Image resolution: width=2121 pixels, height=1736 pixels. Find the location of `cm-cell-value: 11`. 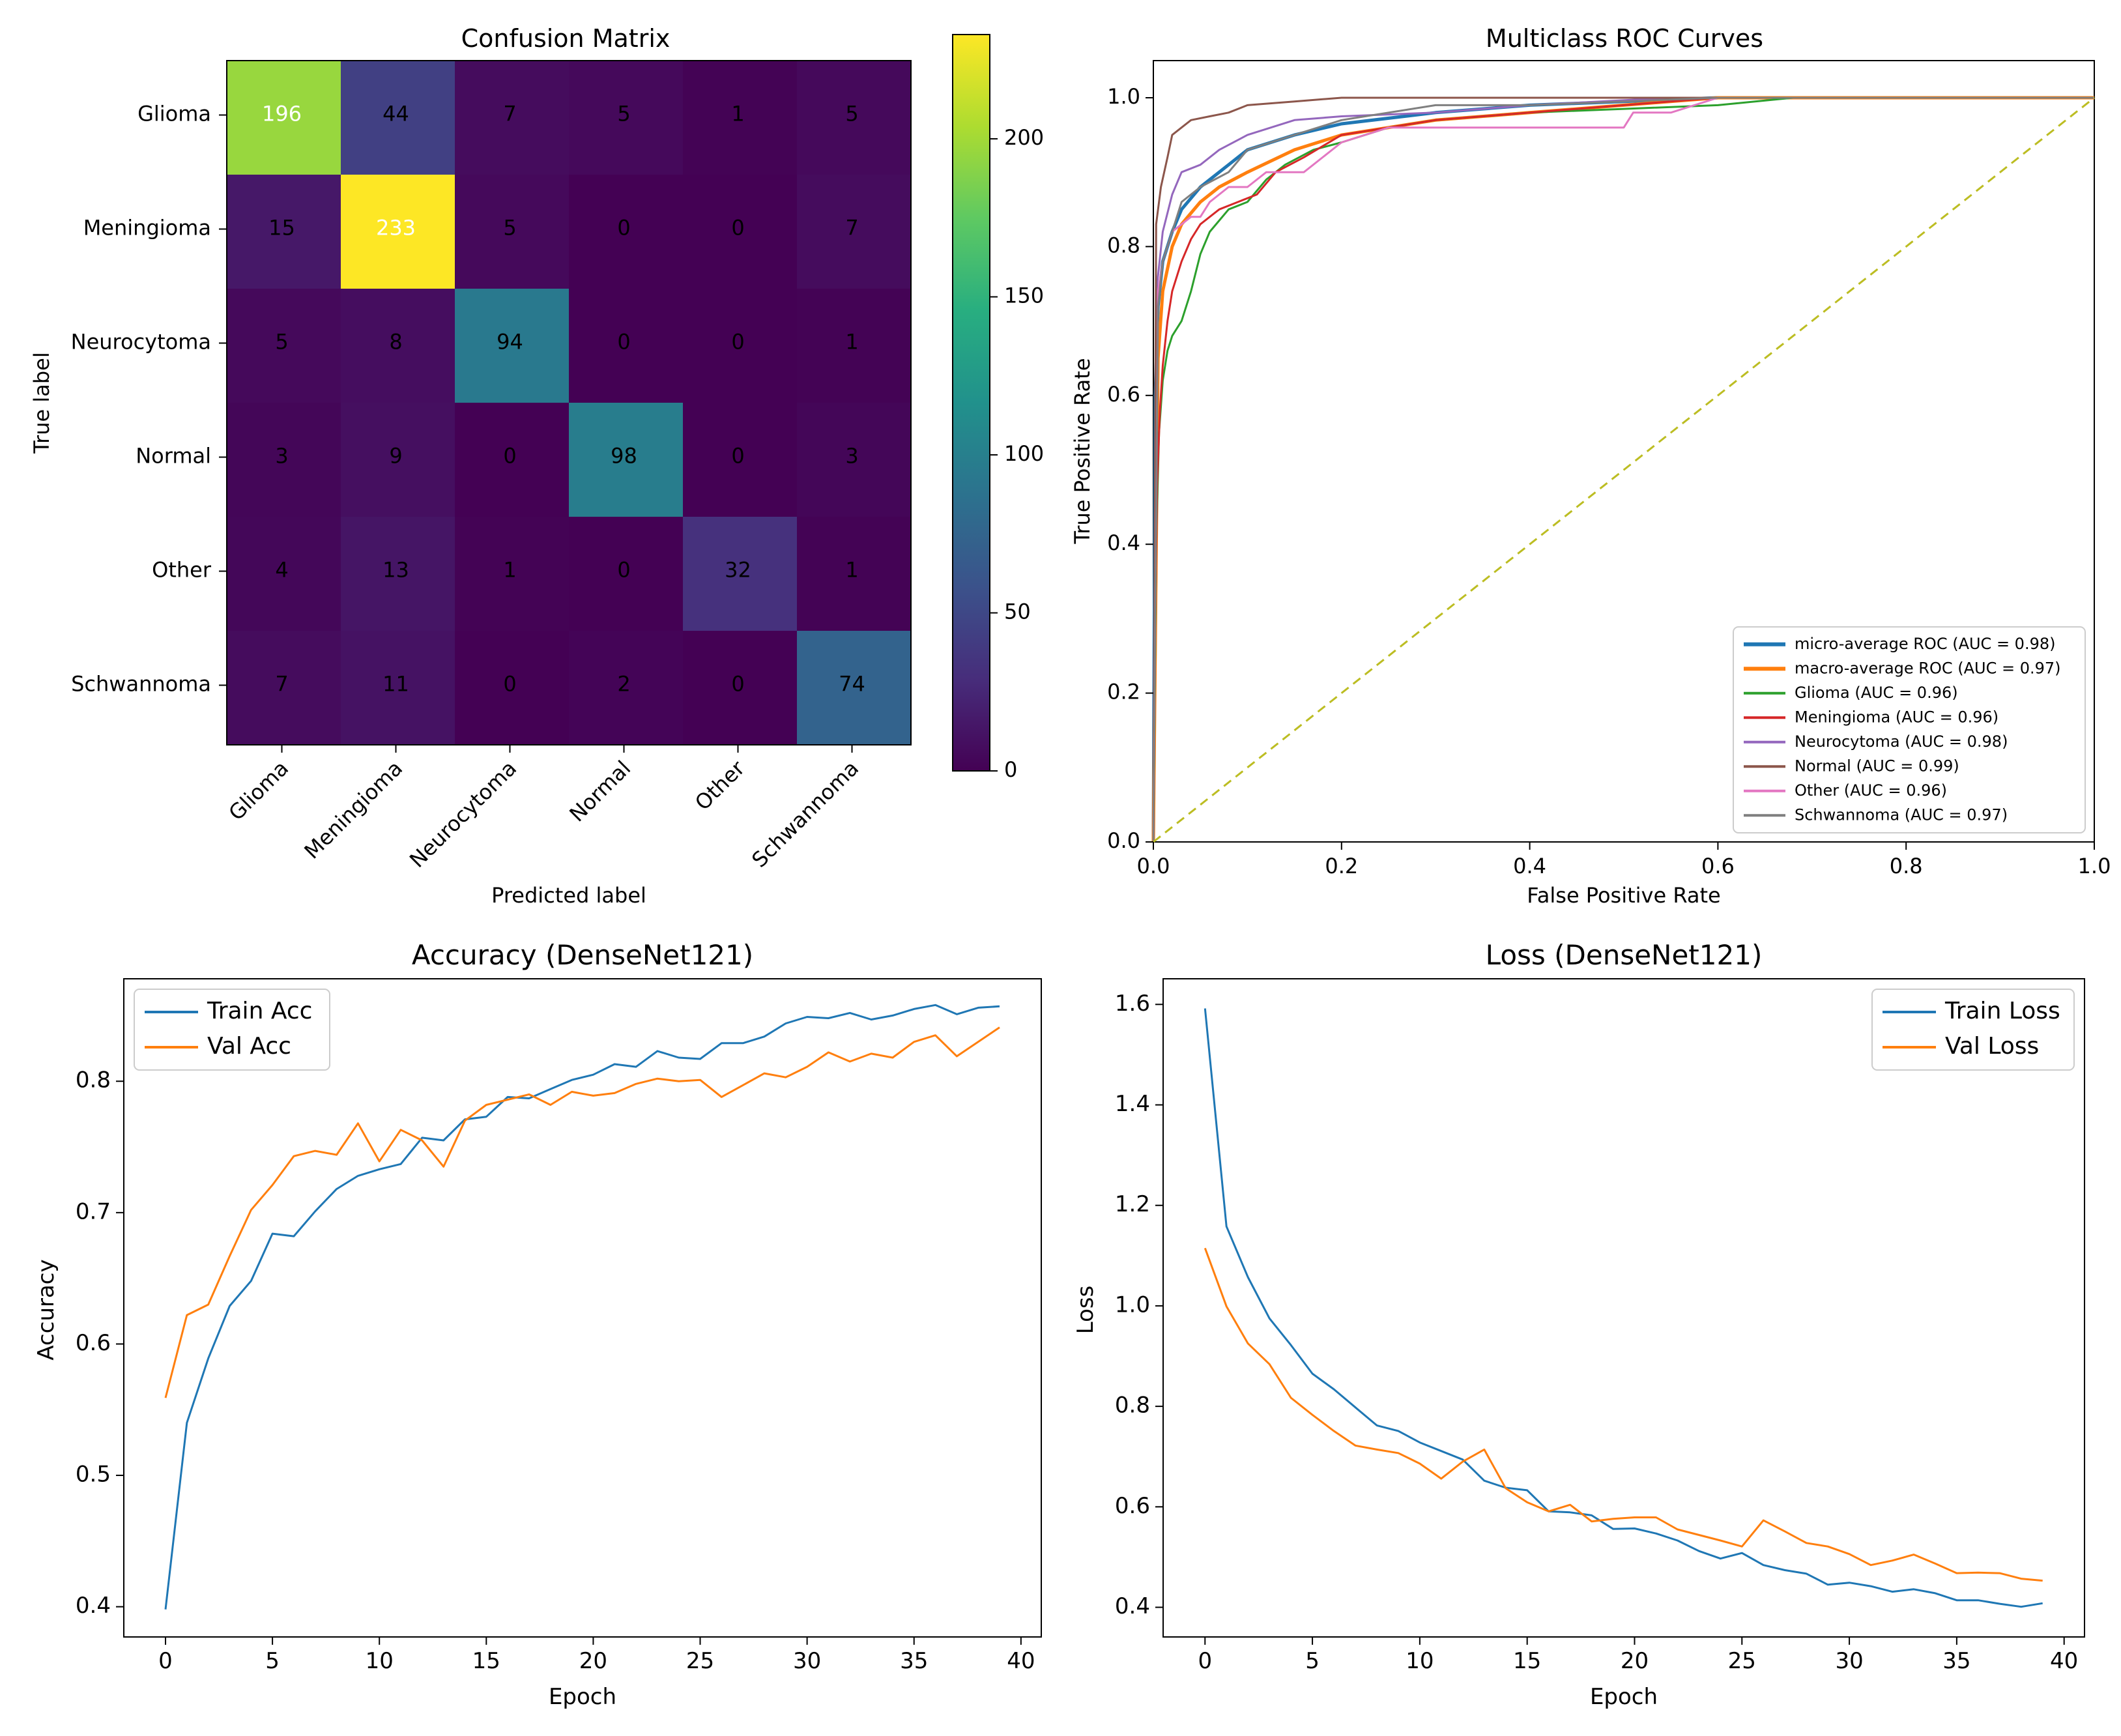

cm-cell-value: 11 is located at coordinates (395, 684).